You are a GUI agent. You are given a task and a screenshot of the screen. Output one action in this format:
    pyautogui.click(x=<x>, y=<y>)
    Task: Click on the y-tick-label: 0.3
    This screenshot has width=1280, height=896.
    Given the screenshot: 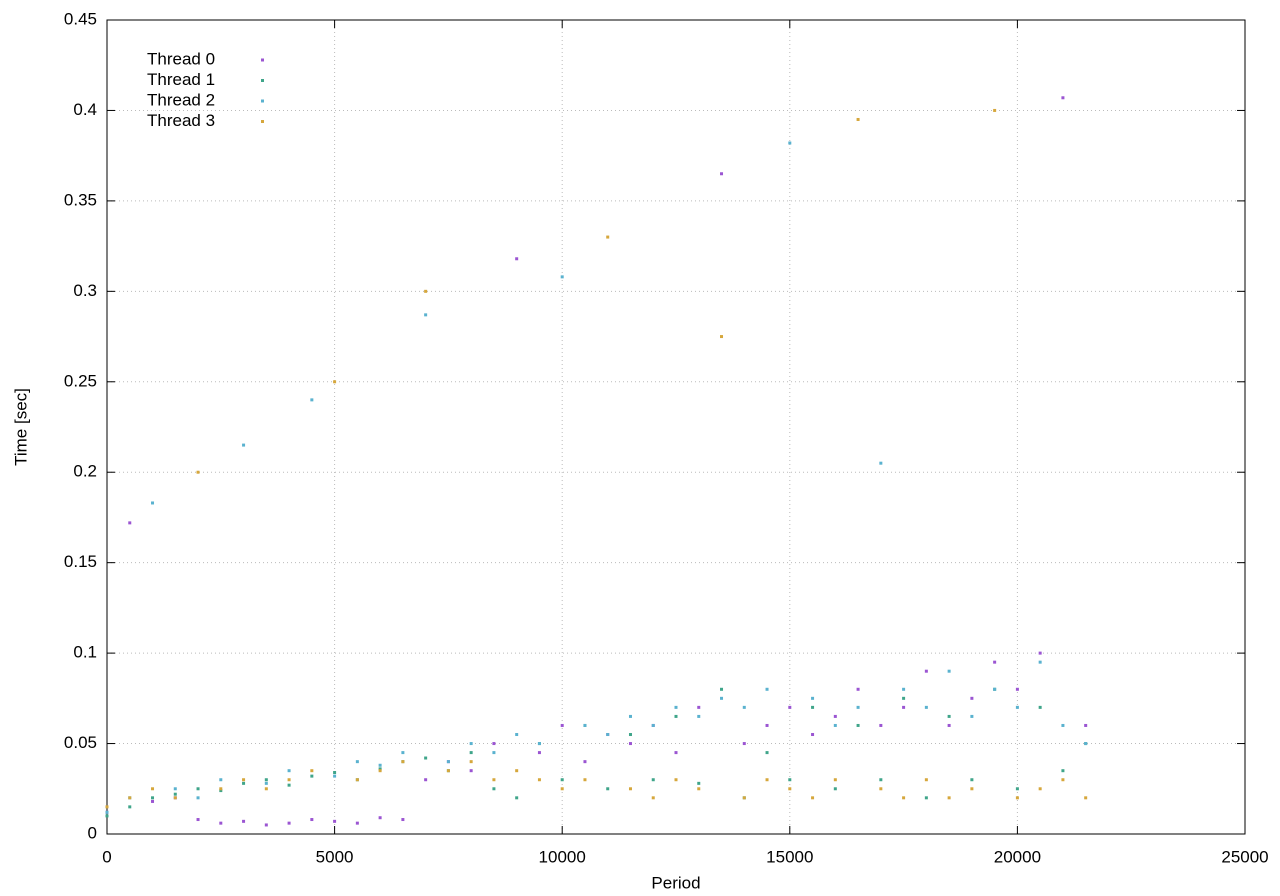 What is the action you would take?
    pyautogui.click(x=85, y=290)
    